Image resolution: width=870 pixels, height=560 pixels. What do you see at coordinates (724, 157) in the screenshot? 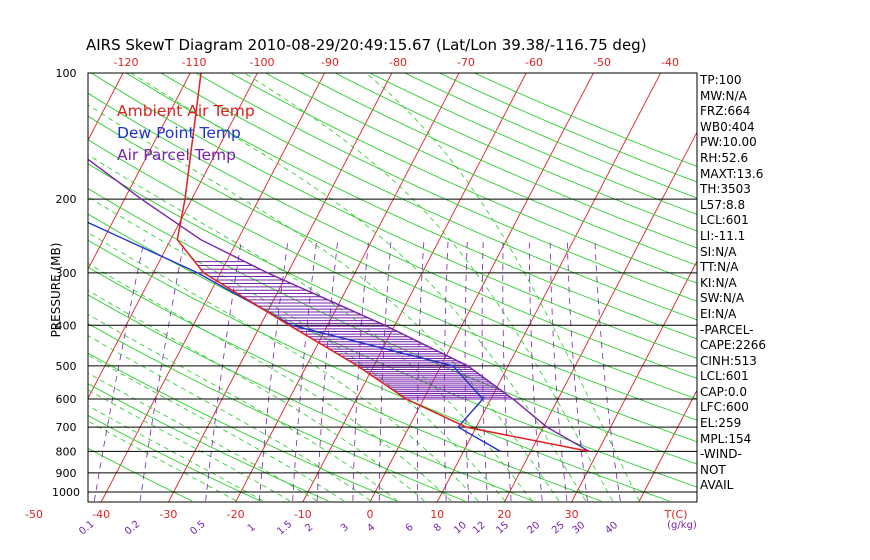
I see `stat-line: RH:52.6` at bounding box center [724, 157].